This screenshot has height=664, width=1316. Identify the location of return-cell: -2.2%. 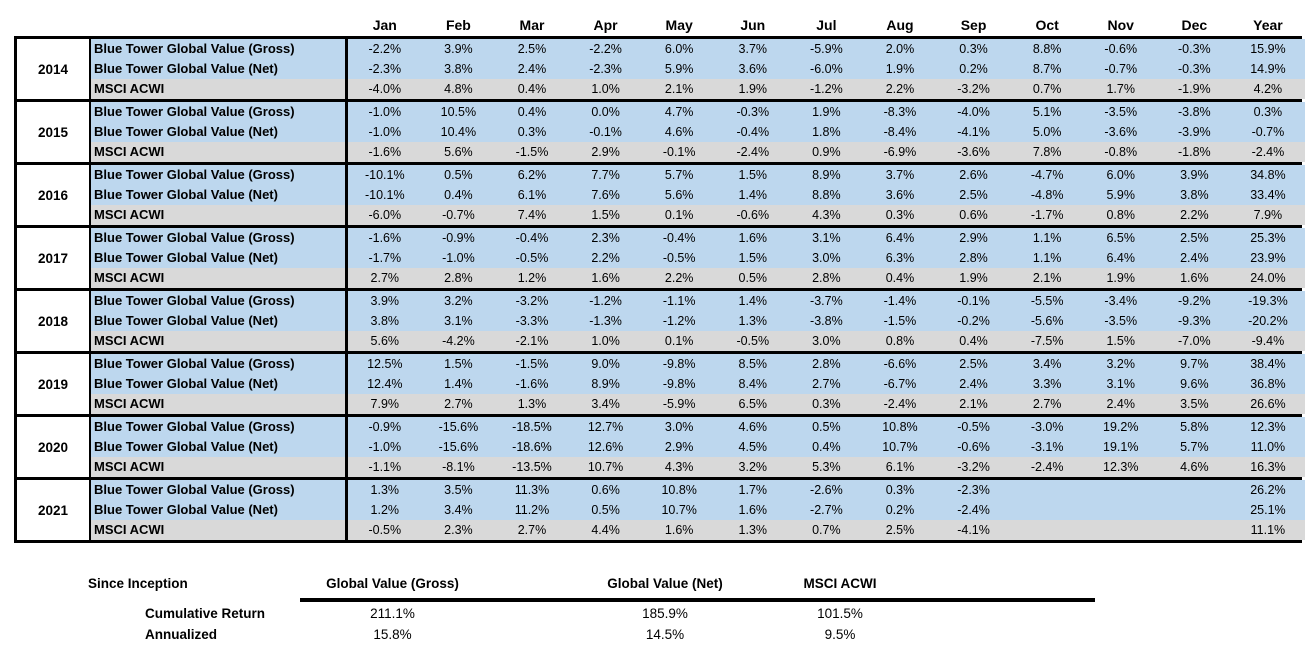
(605, 49).